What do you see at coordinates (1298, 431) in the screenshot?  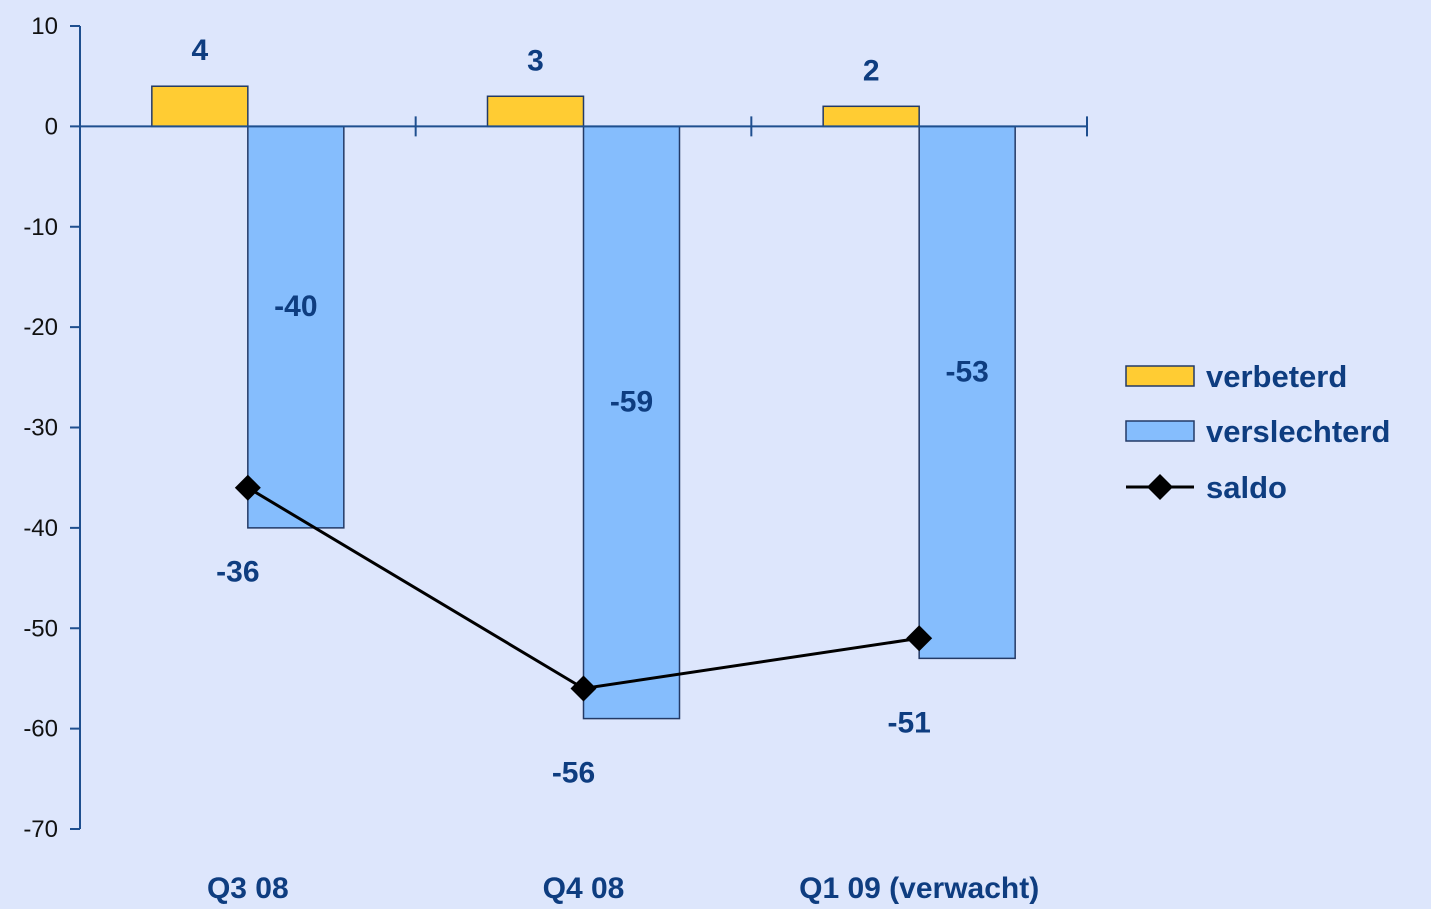 I see `legend-label-verslechterd: verslechterd` at bounding box center [1298, 431].